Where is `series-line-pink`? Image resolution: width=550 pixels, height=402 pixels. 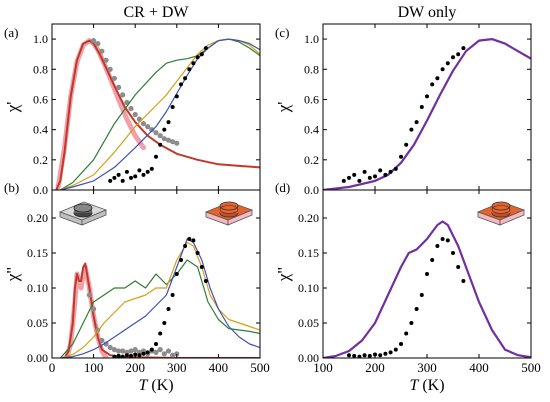
series-line-pink is located at coordinates (100, 114).